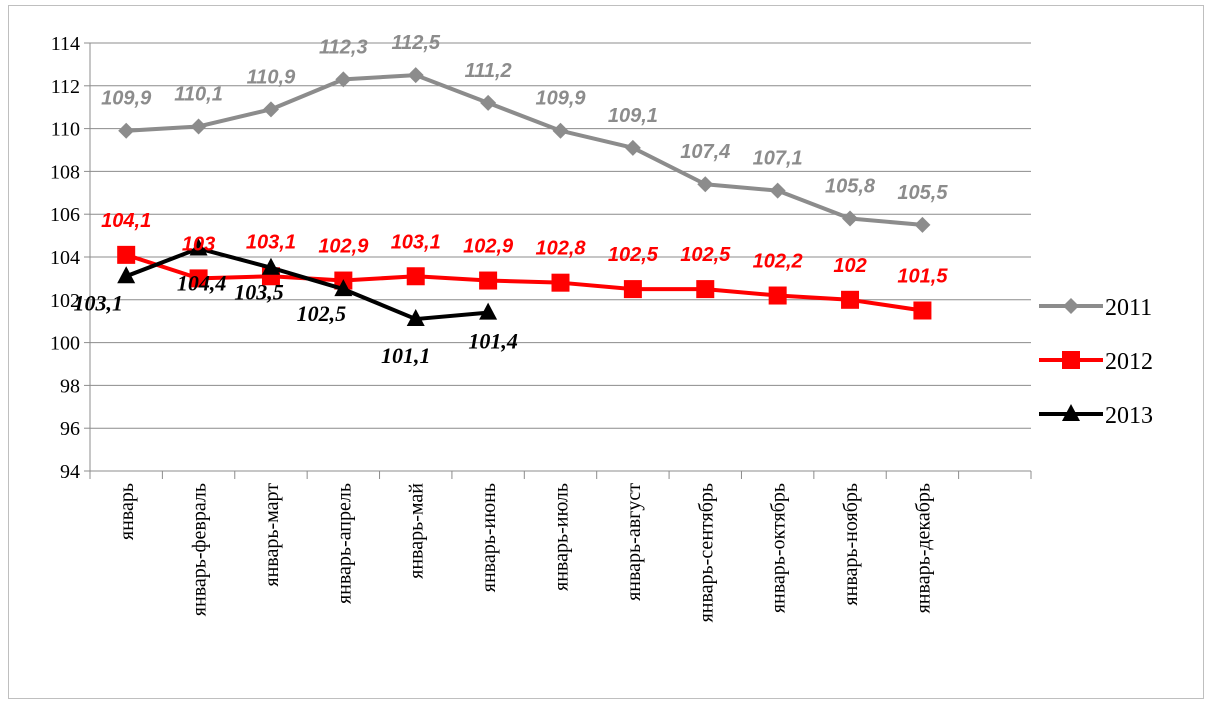  Describe the element at coordinates (778, 159) in the screenshot. I see `data-label-2011: 107,1` at that location.